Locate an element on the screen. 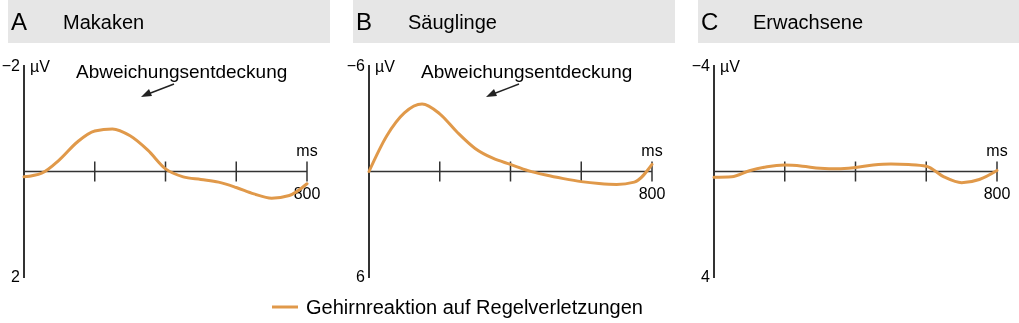 Image resolution: width=1019 pixels, height=323 pixels. line-series is located at coordinates (855, 173).